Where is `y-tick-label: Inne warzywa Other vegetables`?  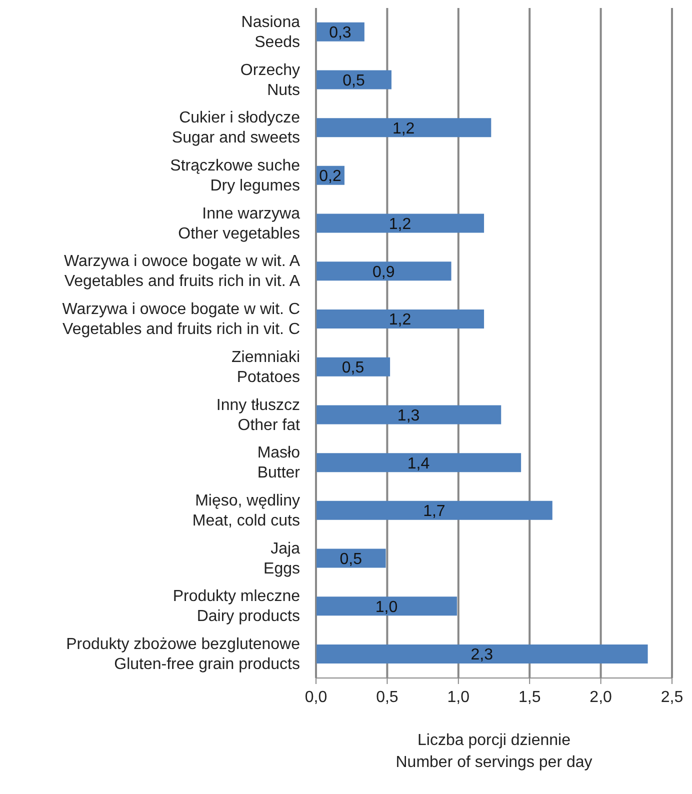 y-tick-label: Inne warzywa Other vegetables is located at coordinates (239, 223).